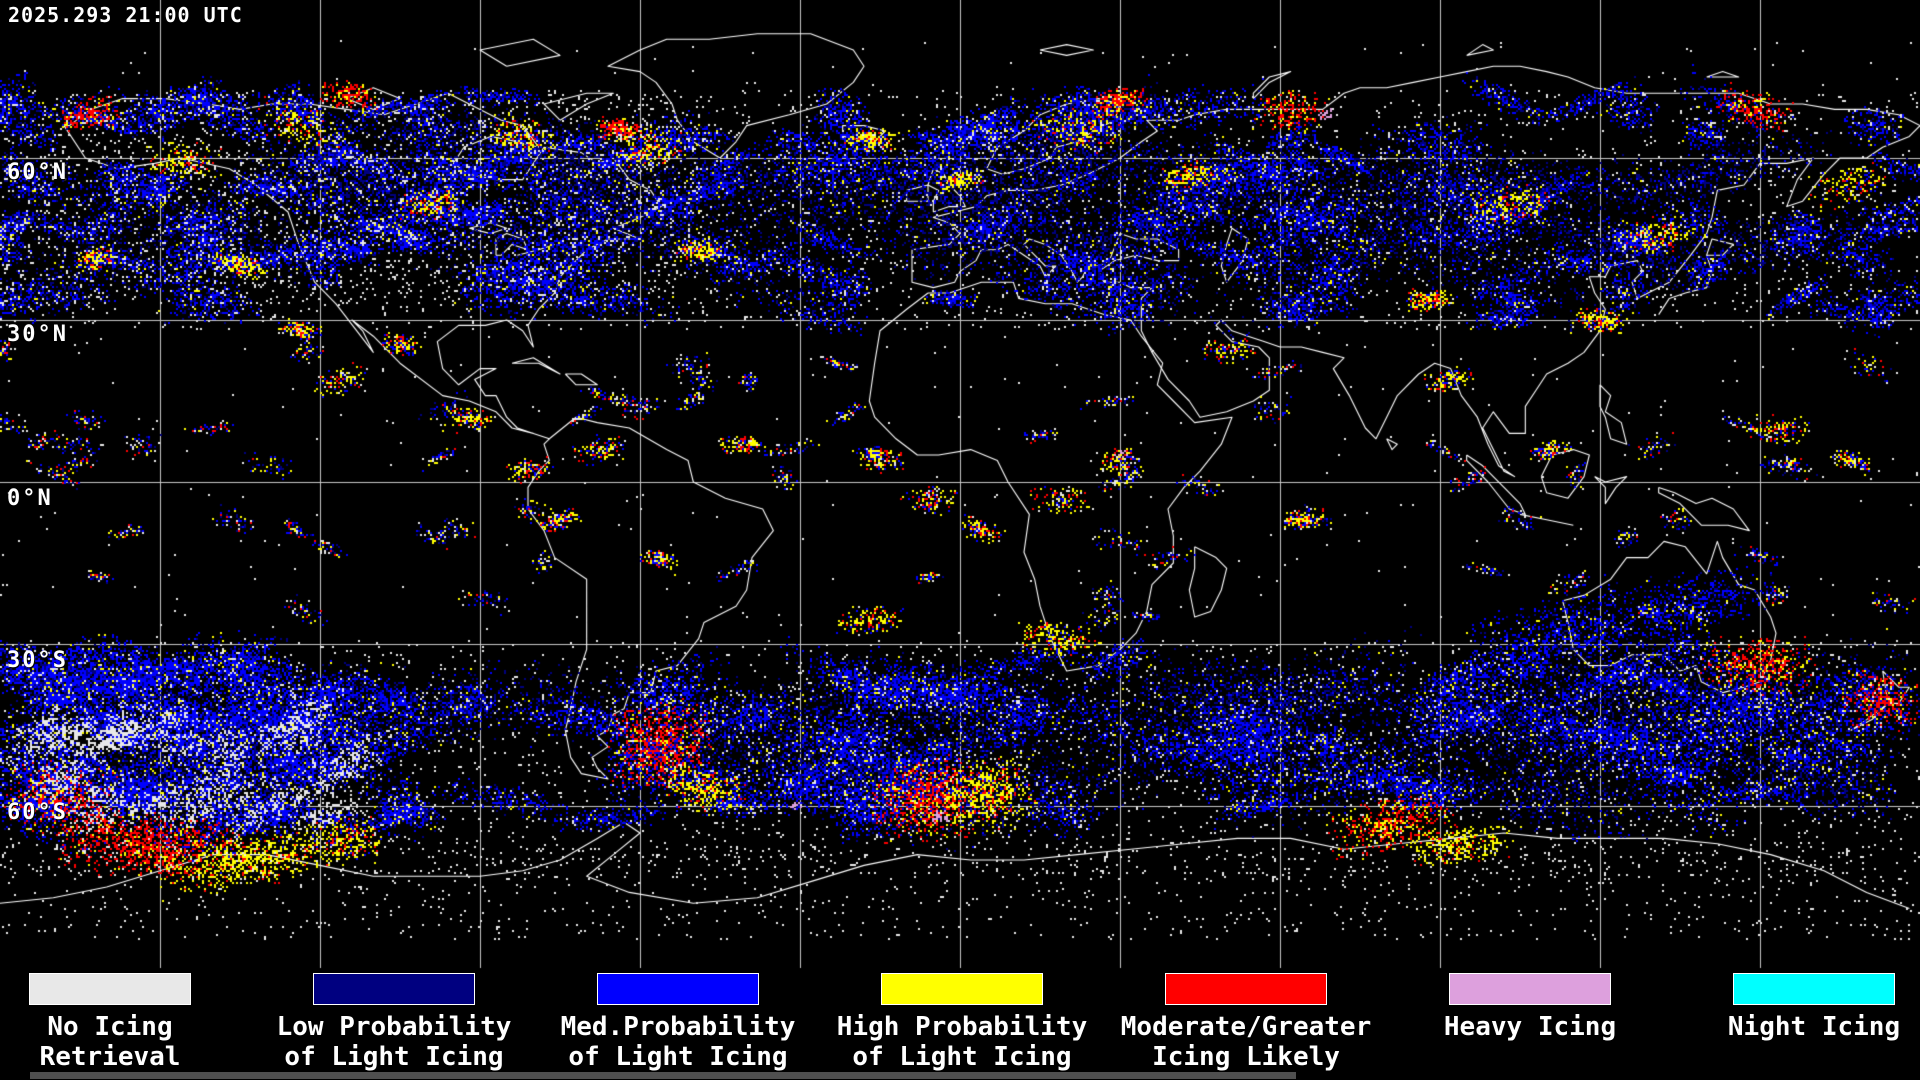 The height and width of the screenshot is (1080, 1920). I want to click on legend-item-moderate-greater: Moderate/Greater Icing Likely, so click(1246, 1021).